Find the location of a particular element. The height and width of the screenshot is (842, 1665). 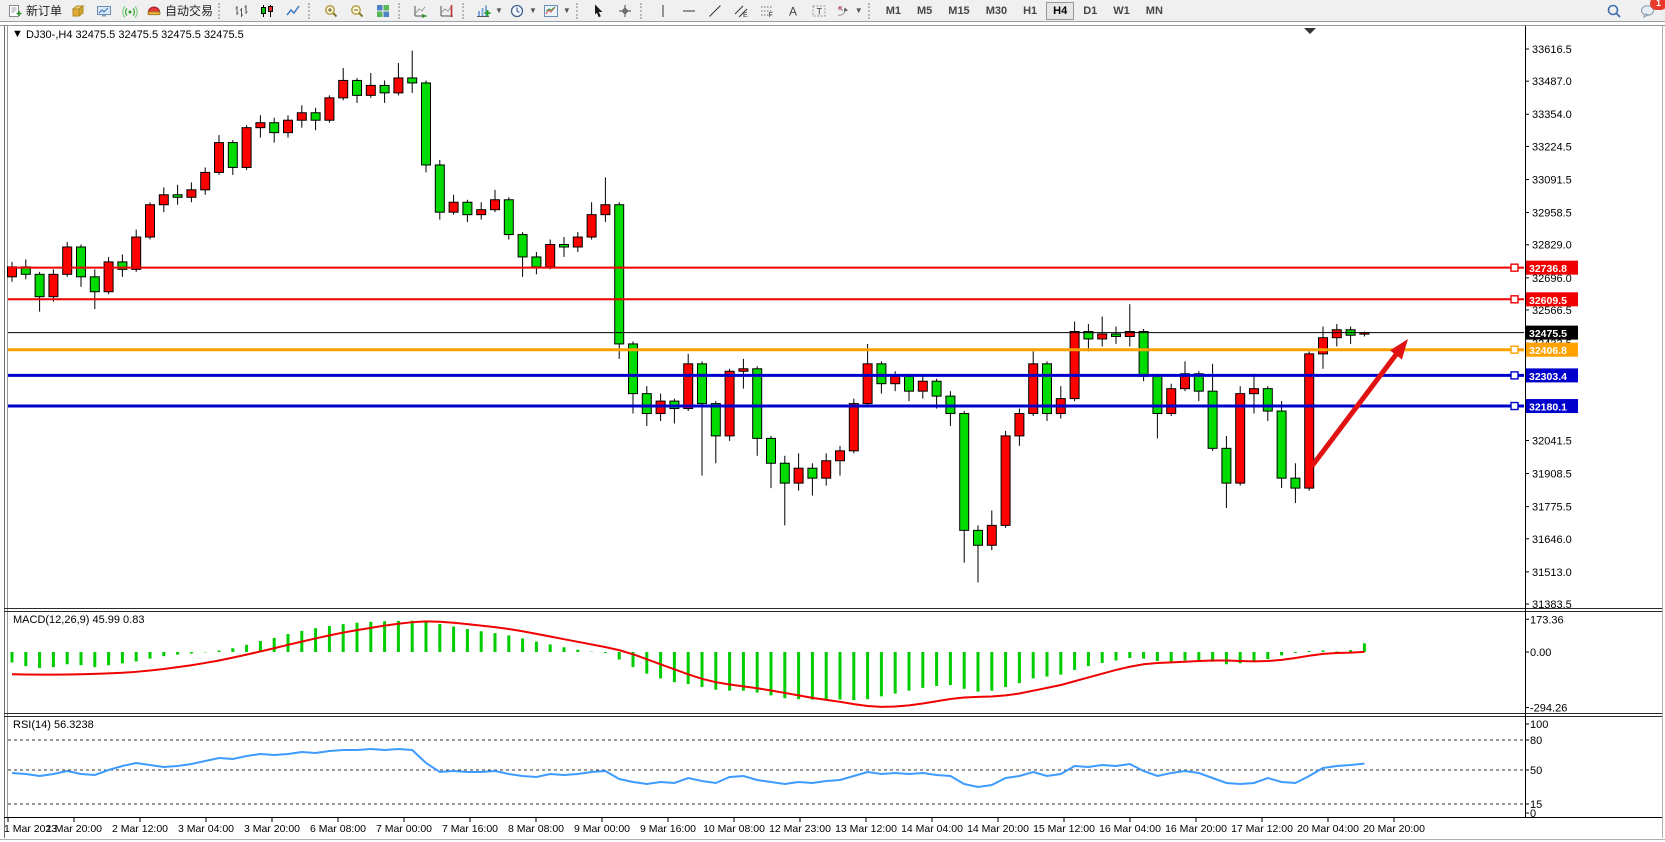

axis-tick-label: 32696.0 is located at coordinates (1552, 279).